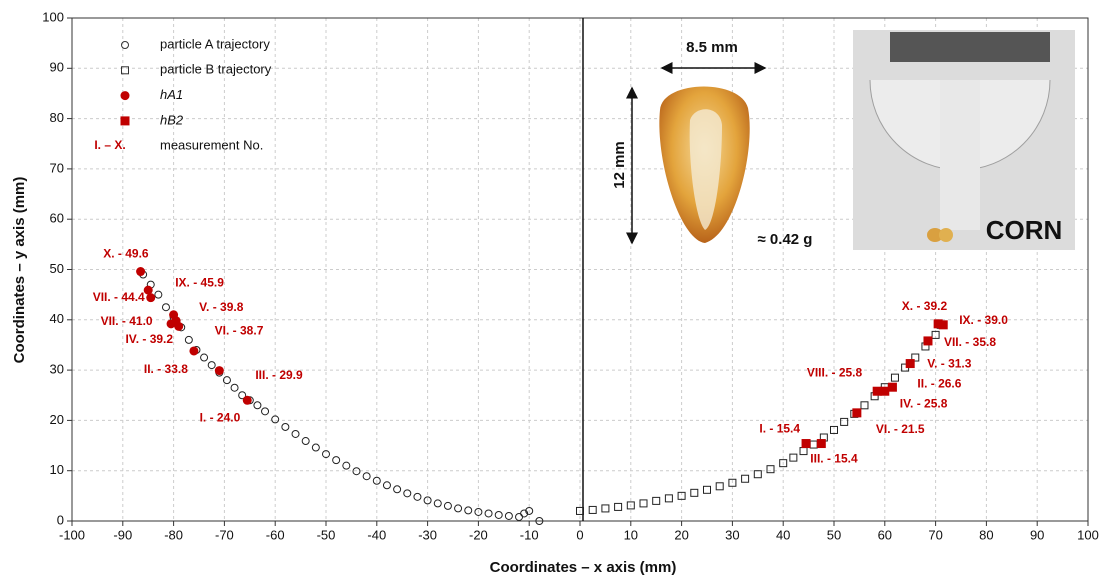 Image resolution: width=1109 pixels, height=583 pixels. Describe the element at coordinates (221, 307) in the screenshot. I see `data-label: V. - 39.8` at that location.